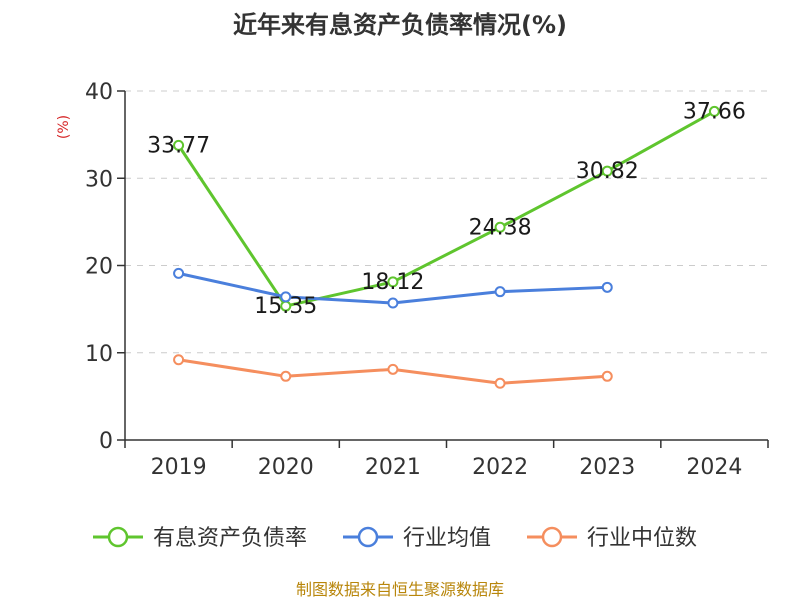  I want to click on data-label: 15.35, so click(285, 306).